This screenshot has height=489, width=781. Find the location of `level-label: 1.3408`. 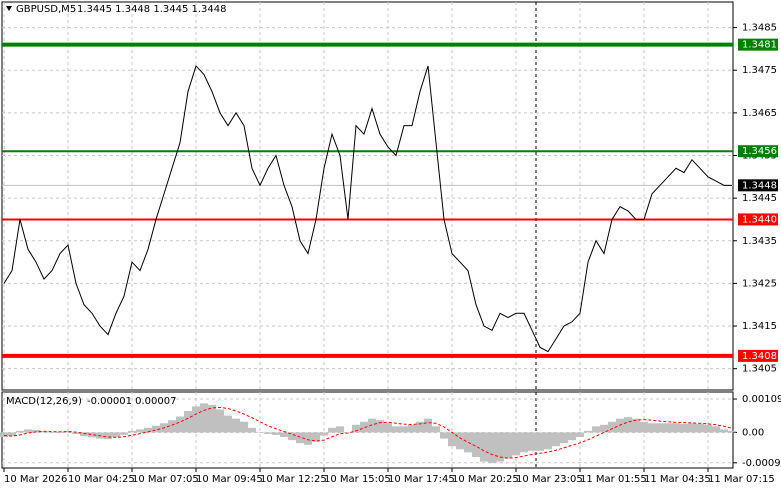

level-label: 1.3408 is located at coordinates (759, 356).